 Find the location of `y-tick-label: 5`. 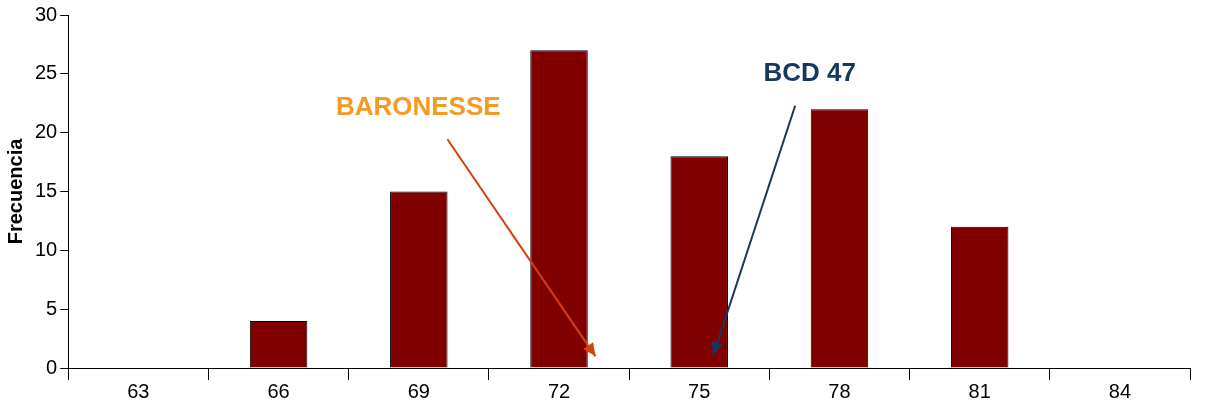

y-tick-label: 5 is located at coordinates (52, 307).